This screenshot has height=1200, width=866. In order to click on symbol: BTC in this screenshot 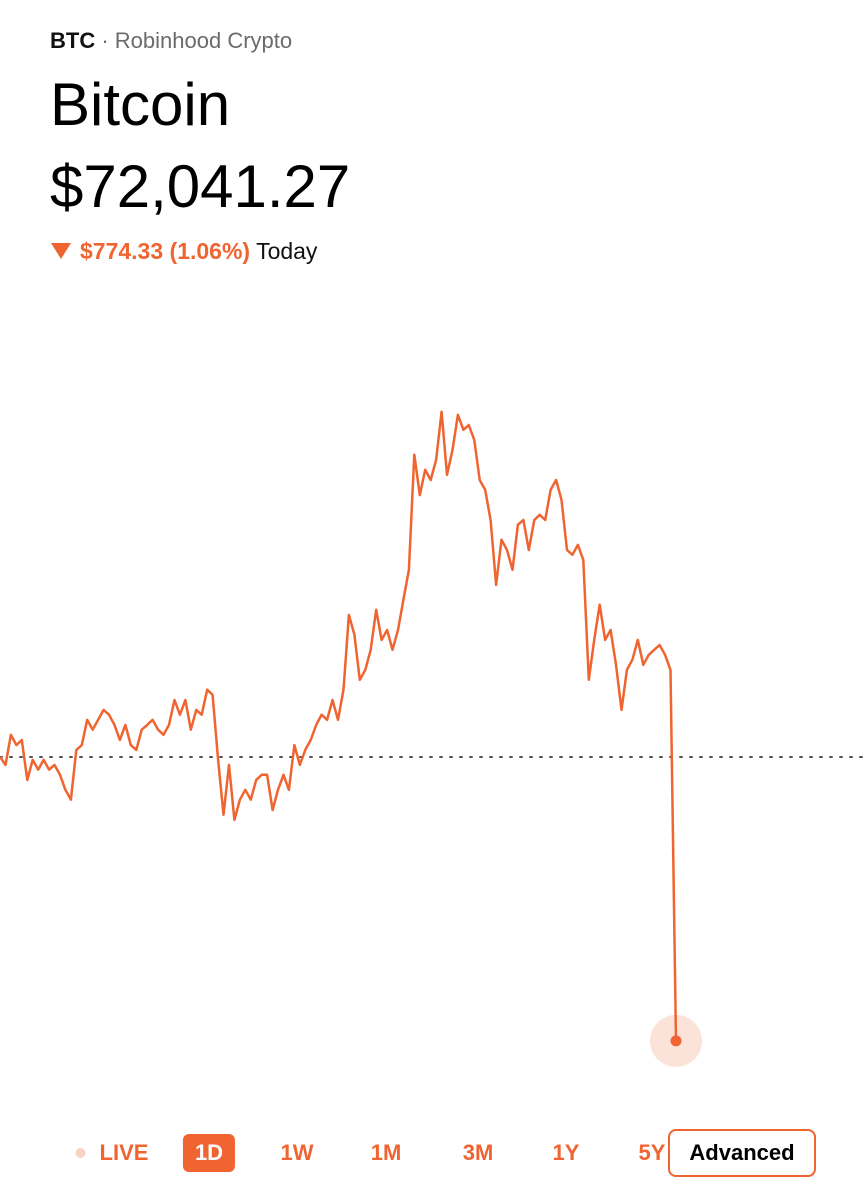, I will do `click(73, 40)`.